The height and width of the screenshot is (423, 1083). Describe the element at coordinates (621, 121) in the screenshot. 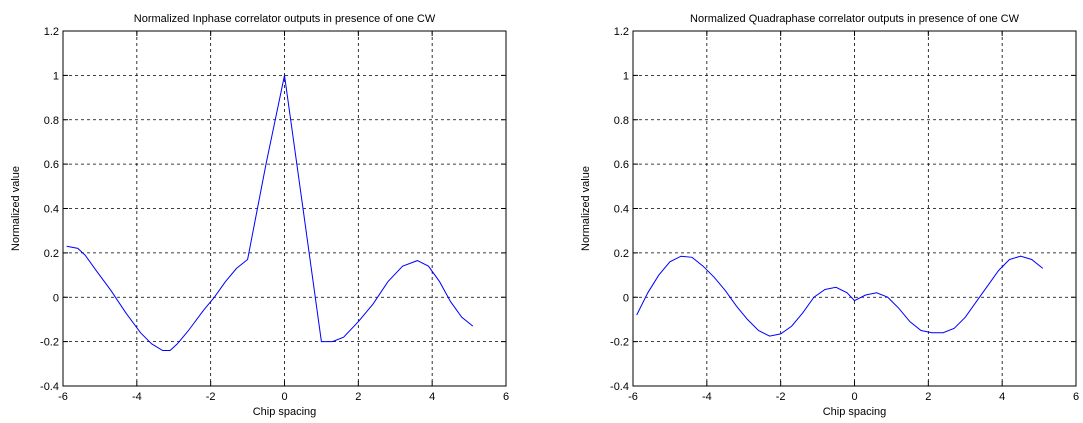

I see `quadraphase-y-tick-label: 0.8` at that location.